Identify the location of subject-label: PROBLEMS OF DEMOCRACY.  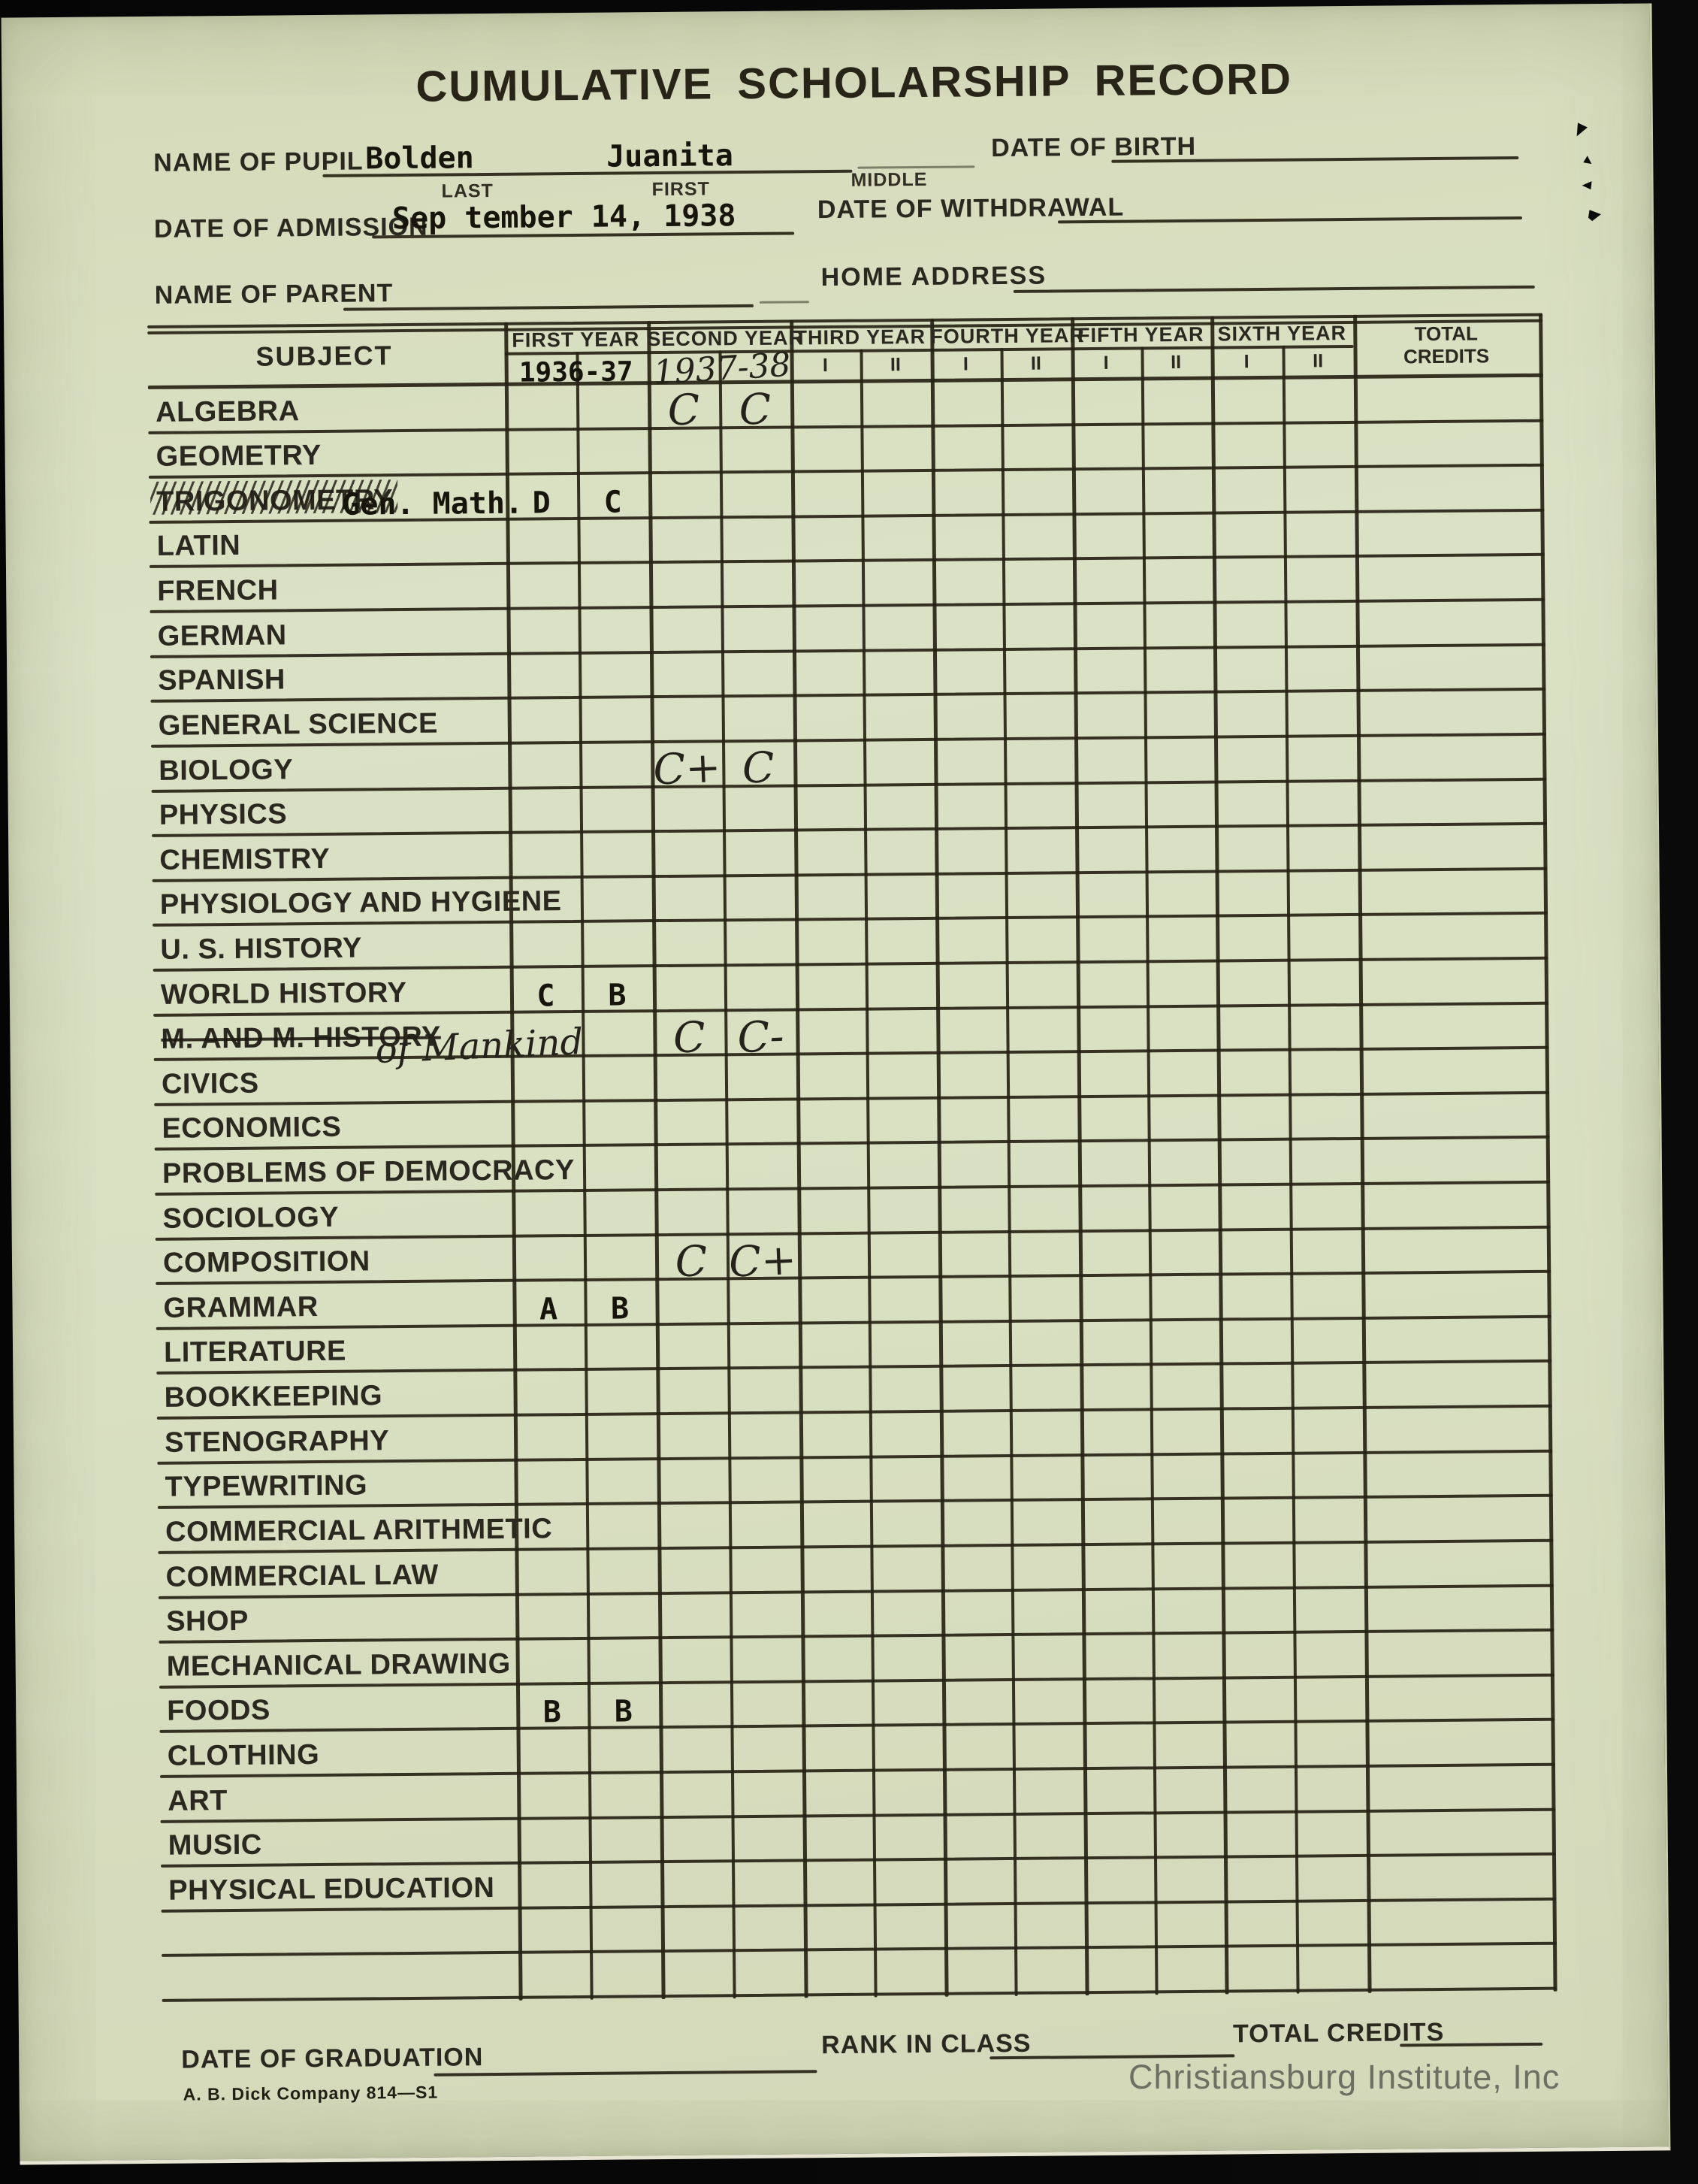
(369, 1172).